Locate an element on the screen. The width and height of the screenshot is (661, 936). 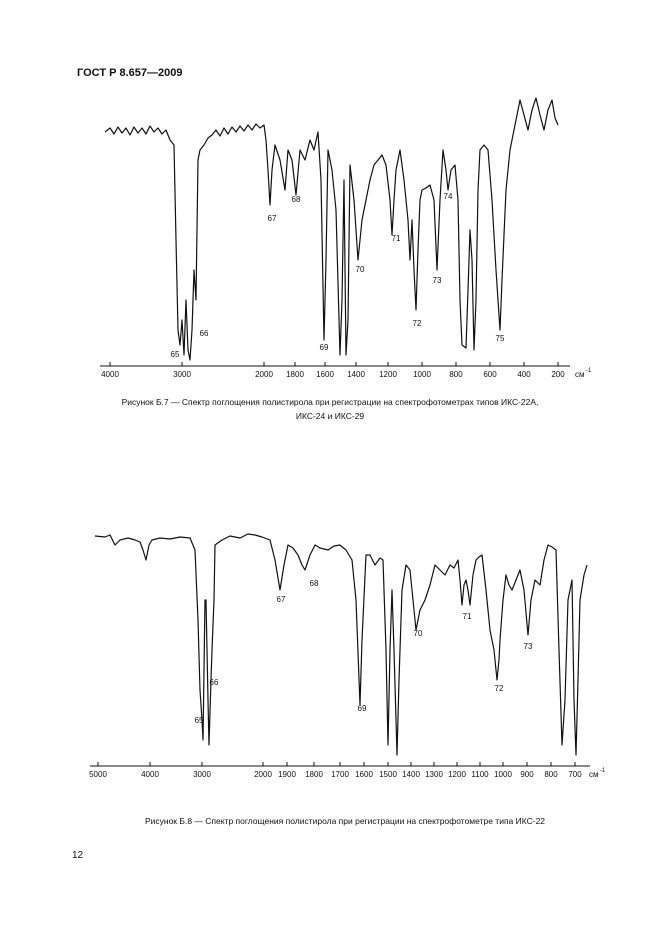
x-tick-label: 200 is located at coordinates (558, 374).